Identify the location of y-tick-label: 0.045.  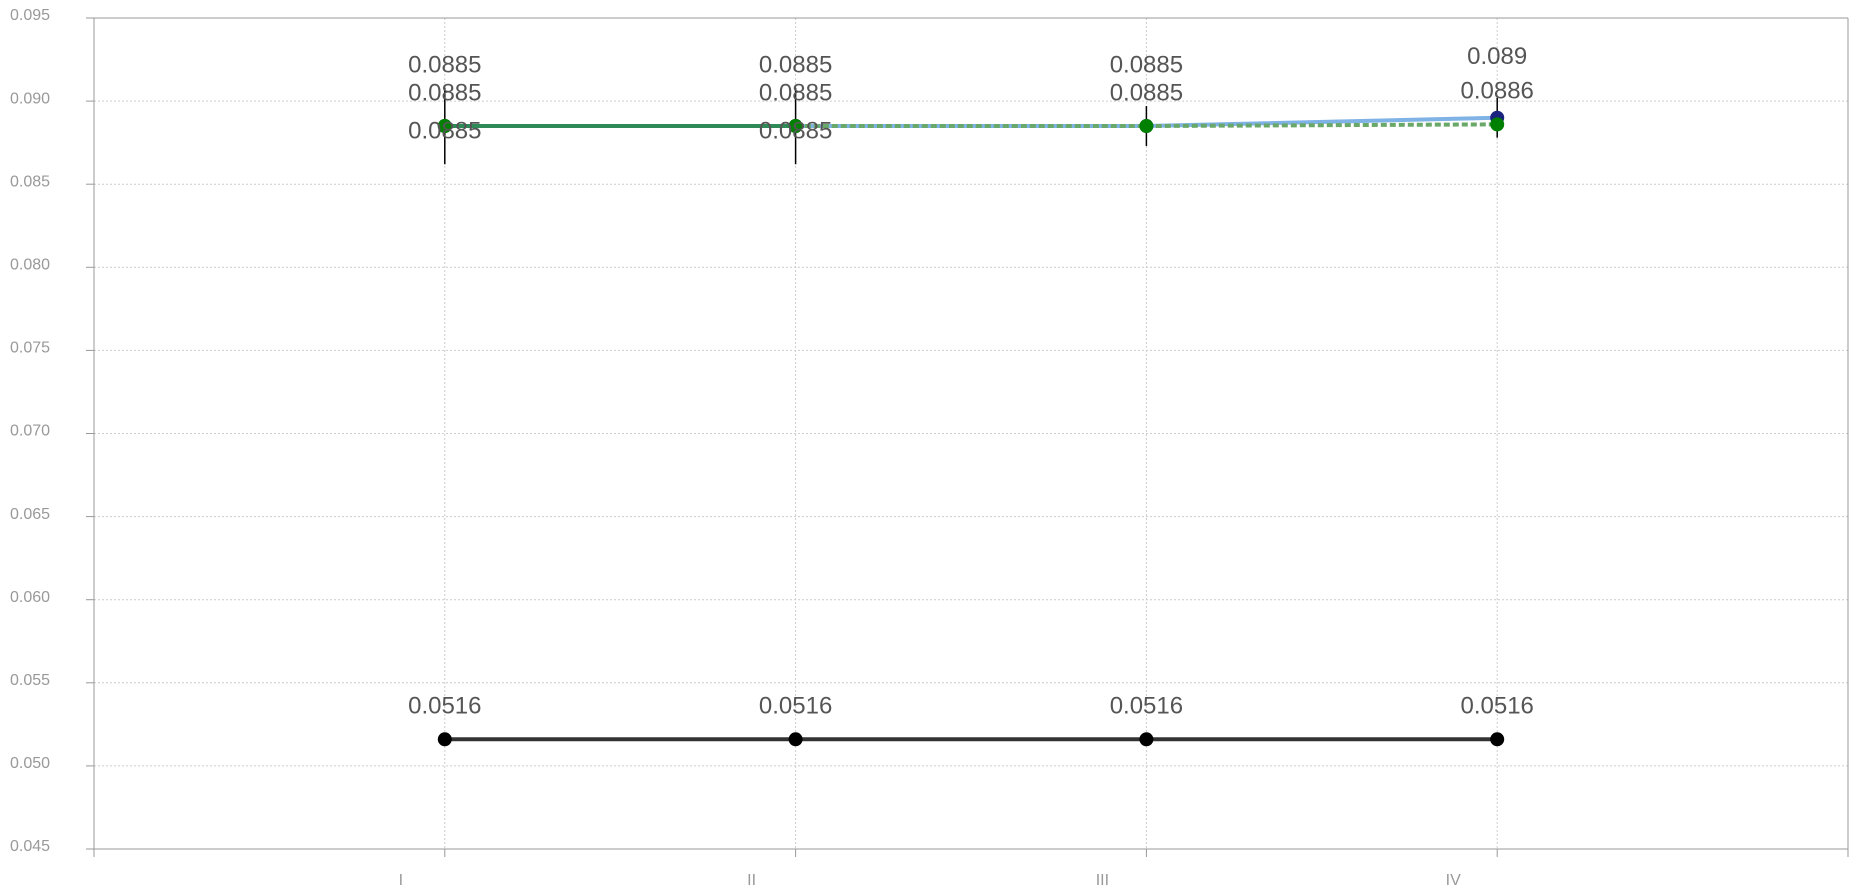
(30, 846).